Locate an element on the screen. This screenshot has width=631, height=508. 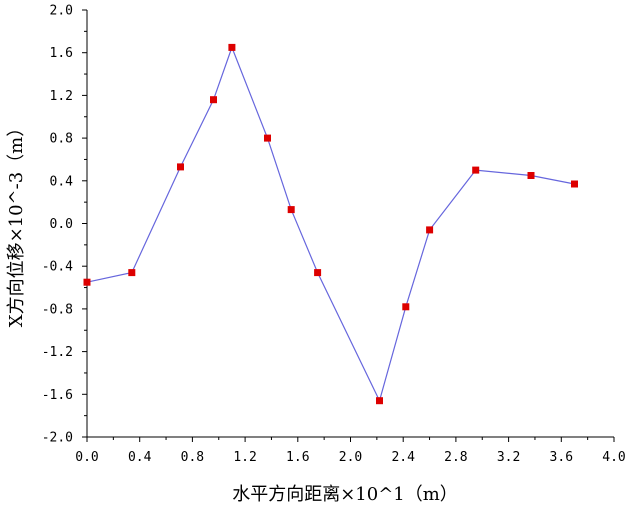
y-tick-label: 0.8 is located at coordinates (61, 139).